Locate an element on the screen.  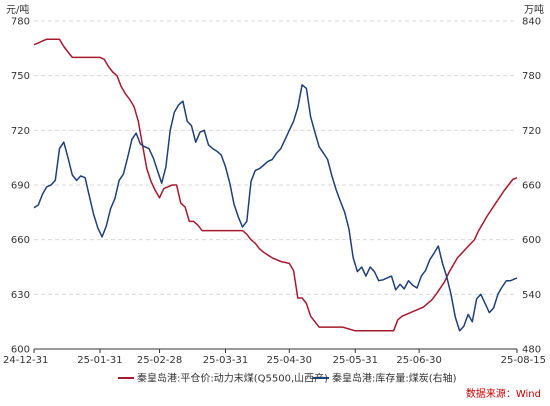
right-tick-label: 600 is located at coordinates (531, 240).